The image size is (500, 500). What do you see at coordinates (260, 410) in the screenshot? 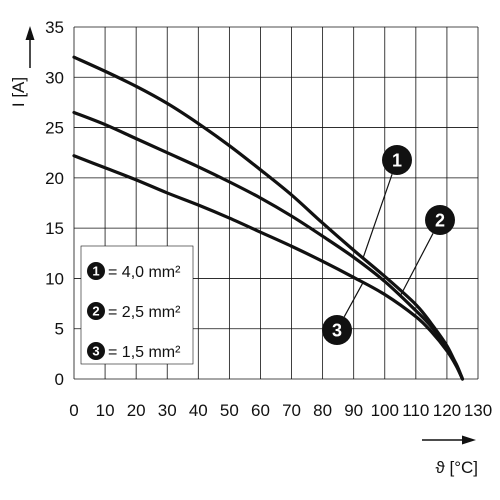
I see `x-tick-label: 60` at bounding box center [260, 410].